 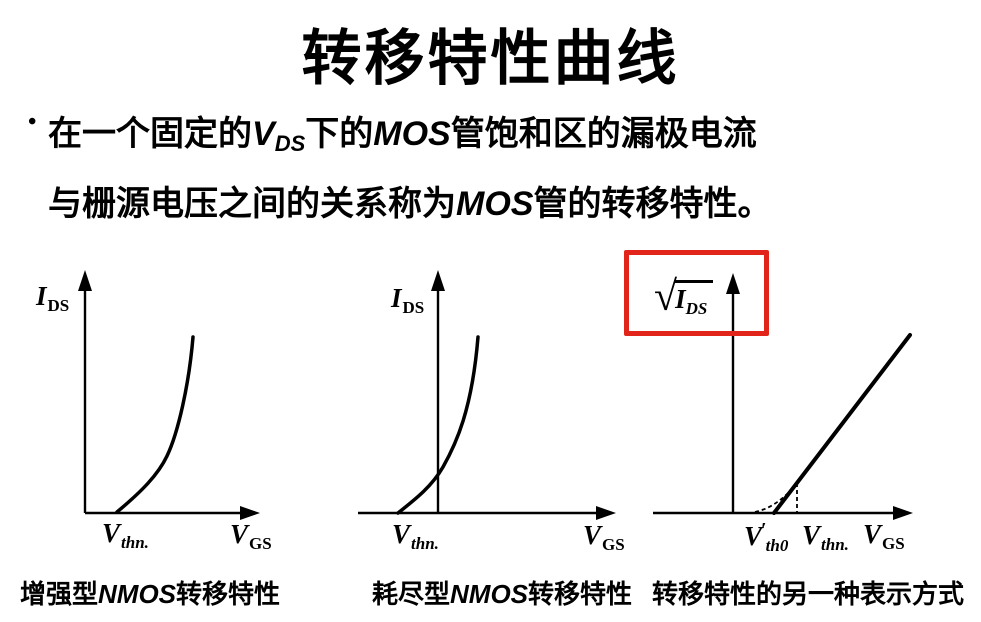 I want to click on g3-vth0-sub: th0, so click(x=777, y=545).